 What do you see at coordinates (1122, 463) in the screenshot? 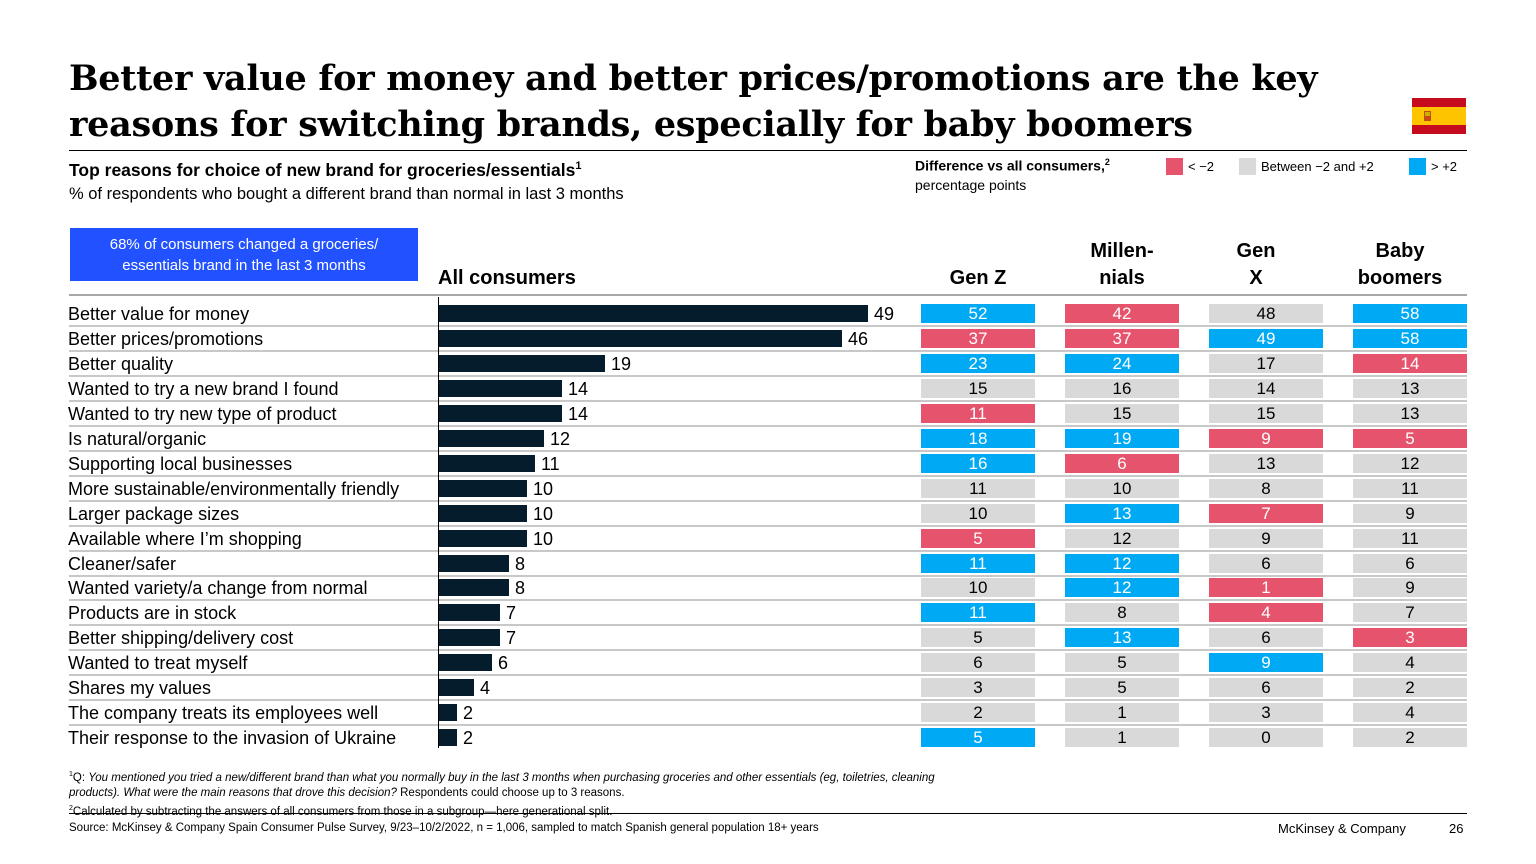
I see `cell-millennials: 6` at bounding box center [1122, 463].